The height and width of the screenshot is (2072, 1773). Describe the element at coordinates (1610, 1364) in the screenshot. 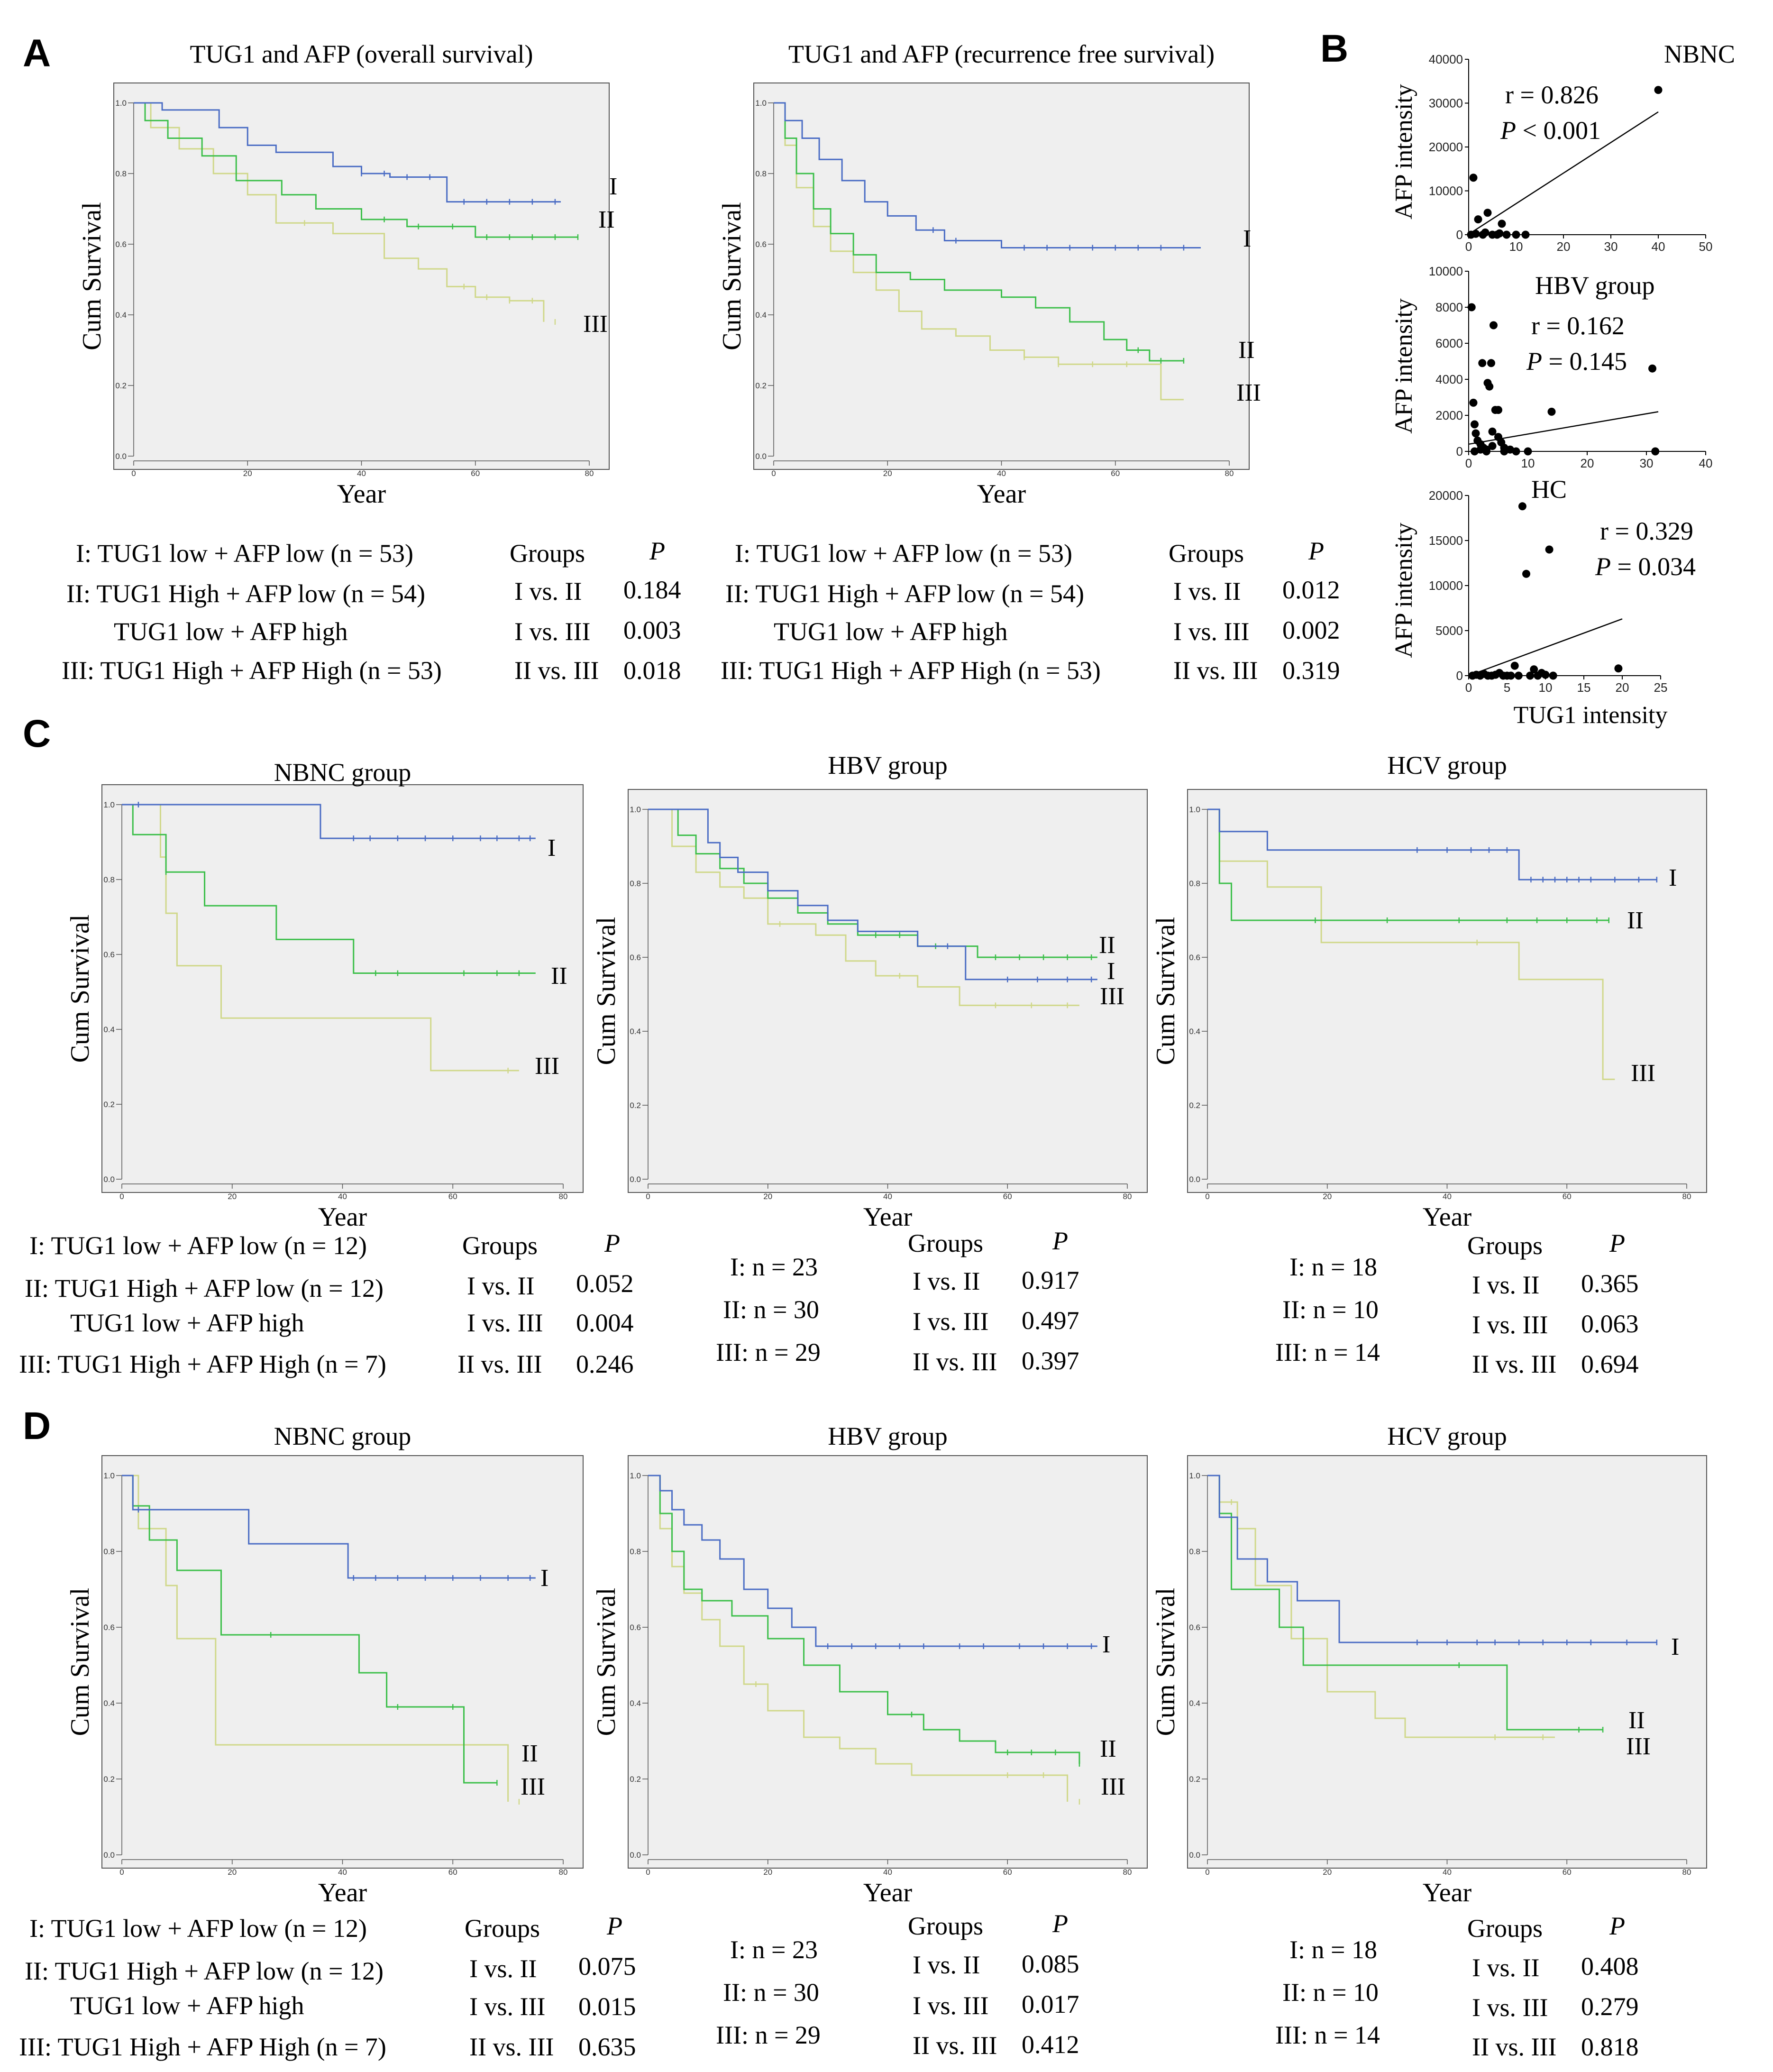

I see `stats-p-value: 0.694` at that location.